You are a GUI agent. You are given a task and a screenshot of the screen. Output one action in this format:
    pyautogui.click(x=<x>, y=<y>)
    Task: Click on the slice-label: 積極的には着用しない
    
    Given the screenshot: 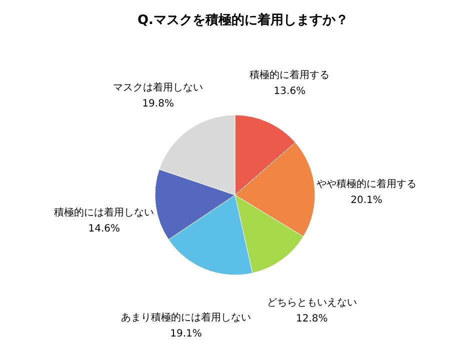 What is the action you would take?
    pyautogui.click(x=104, y=212)
    